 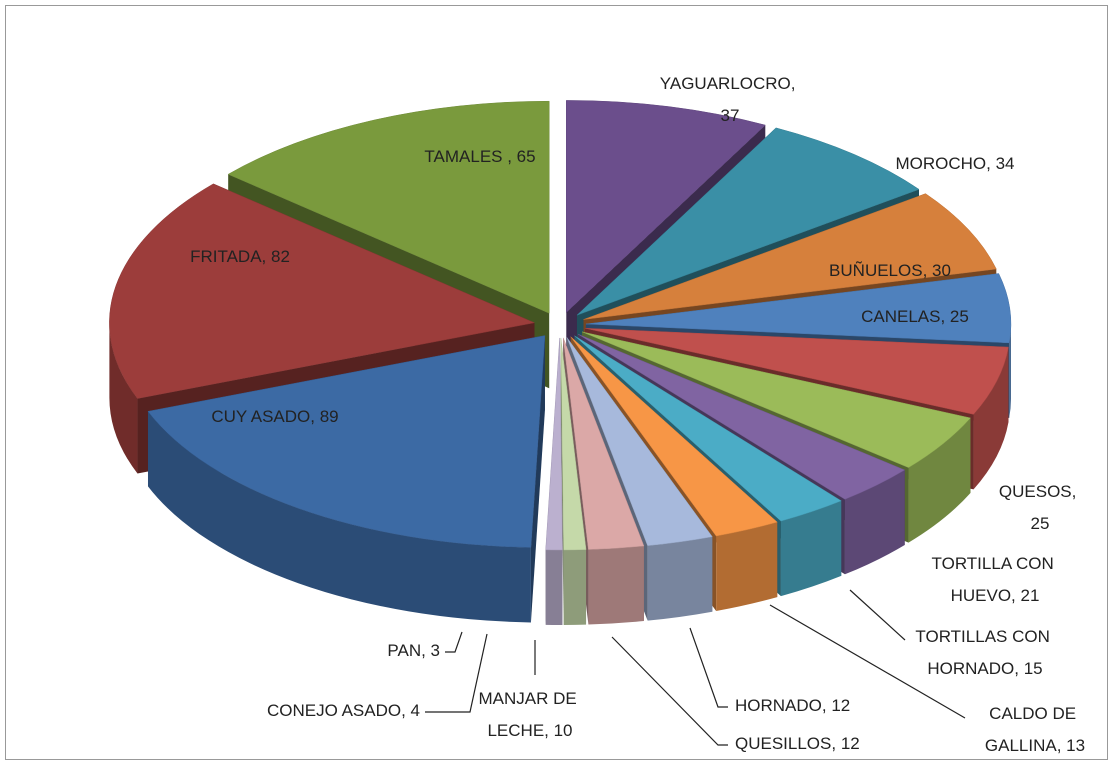 I want to click on data-label-line: BUÑUELOS, 30, so click(x=890, y=270).